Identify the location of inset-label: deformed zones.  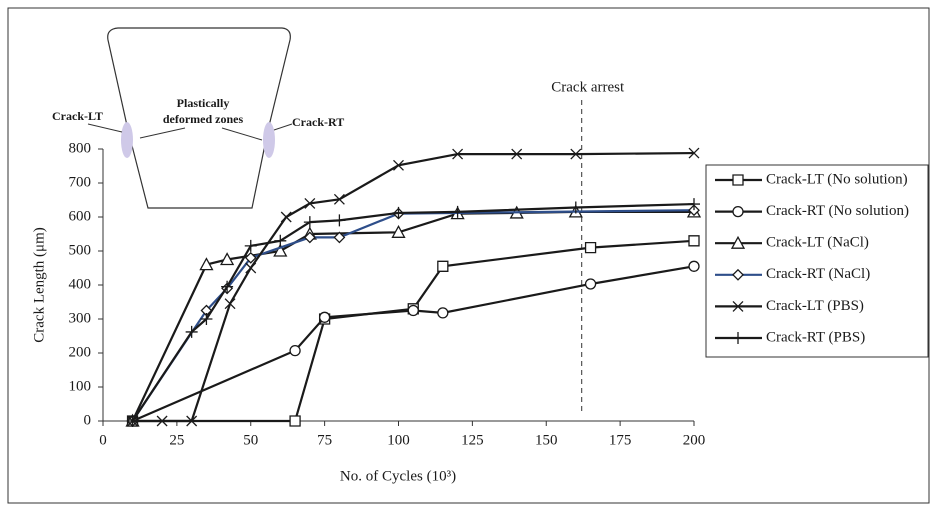
(203, 119).